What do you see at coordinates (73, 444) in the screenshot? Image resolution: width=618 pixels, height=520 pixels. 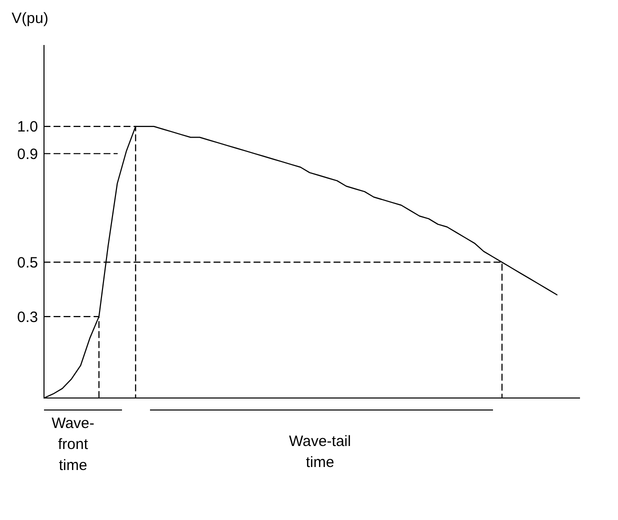 I see `text: Wave-front time` at bounding box center [73, 444].